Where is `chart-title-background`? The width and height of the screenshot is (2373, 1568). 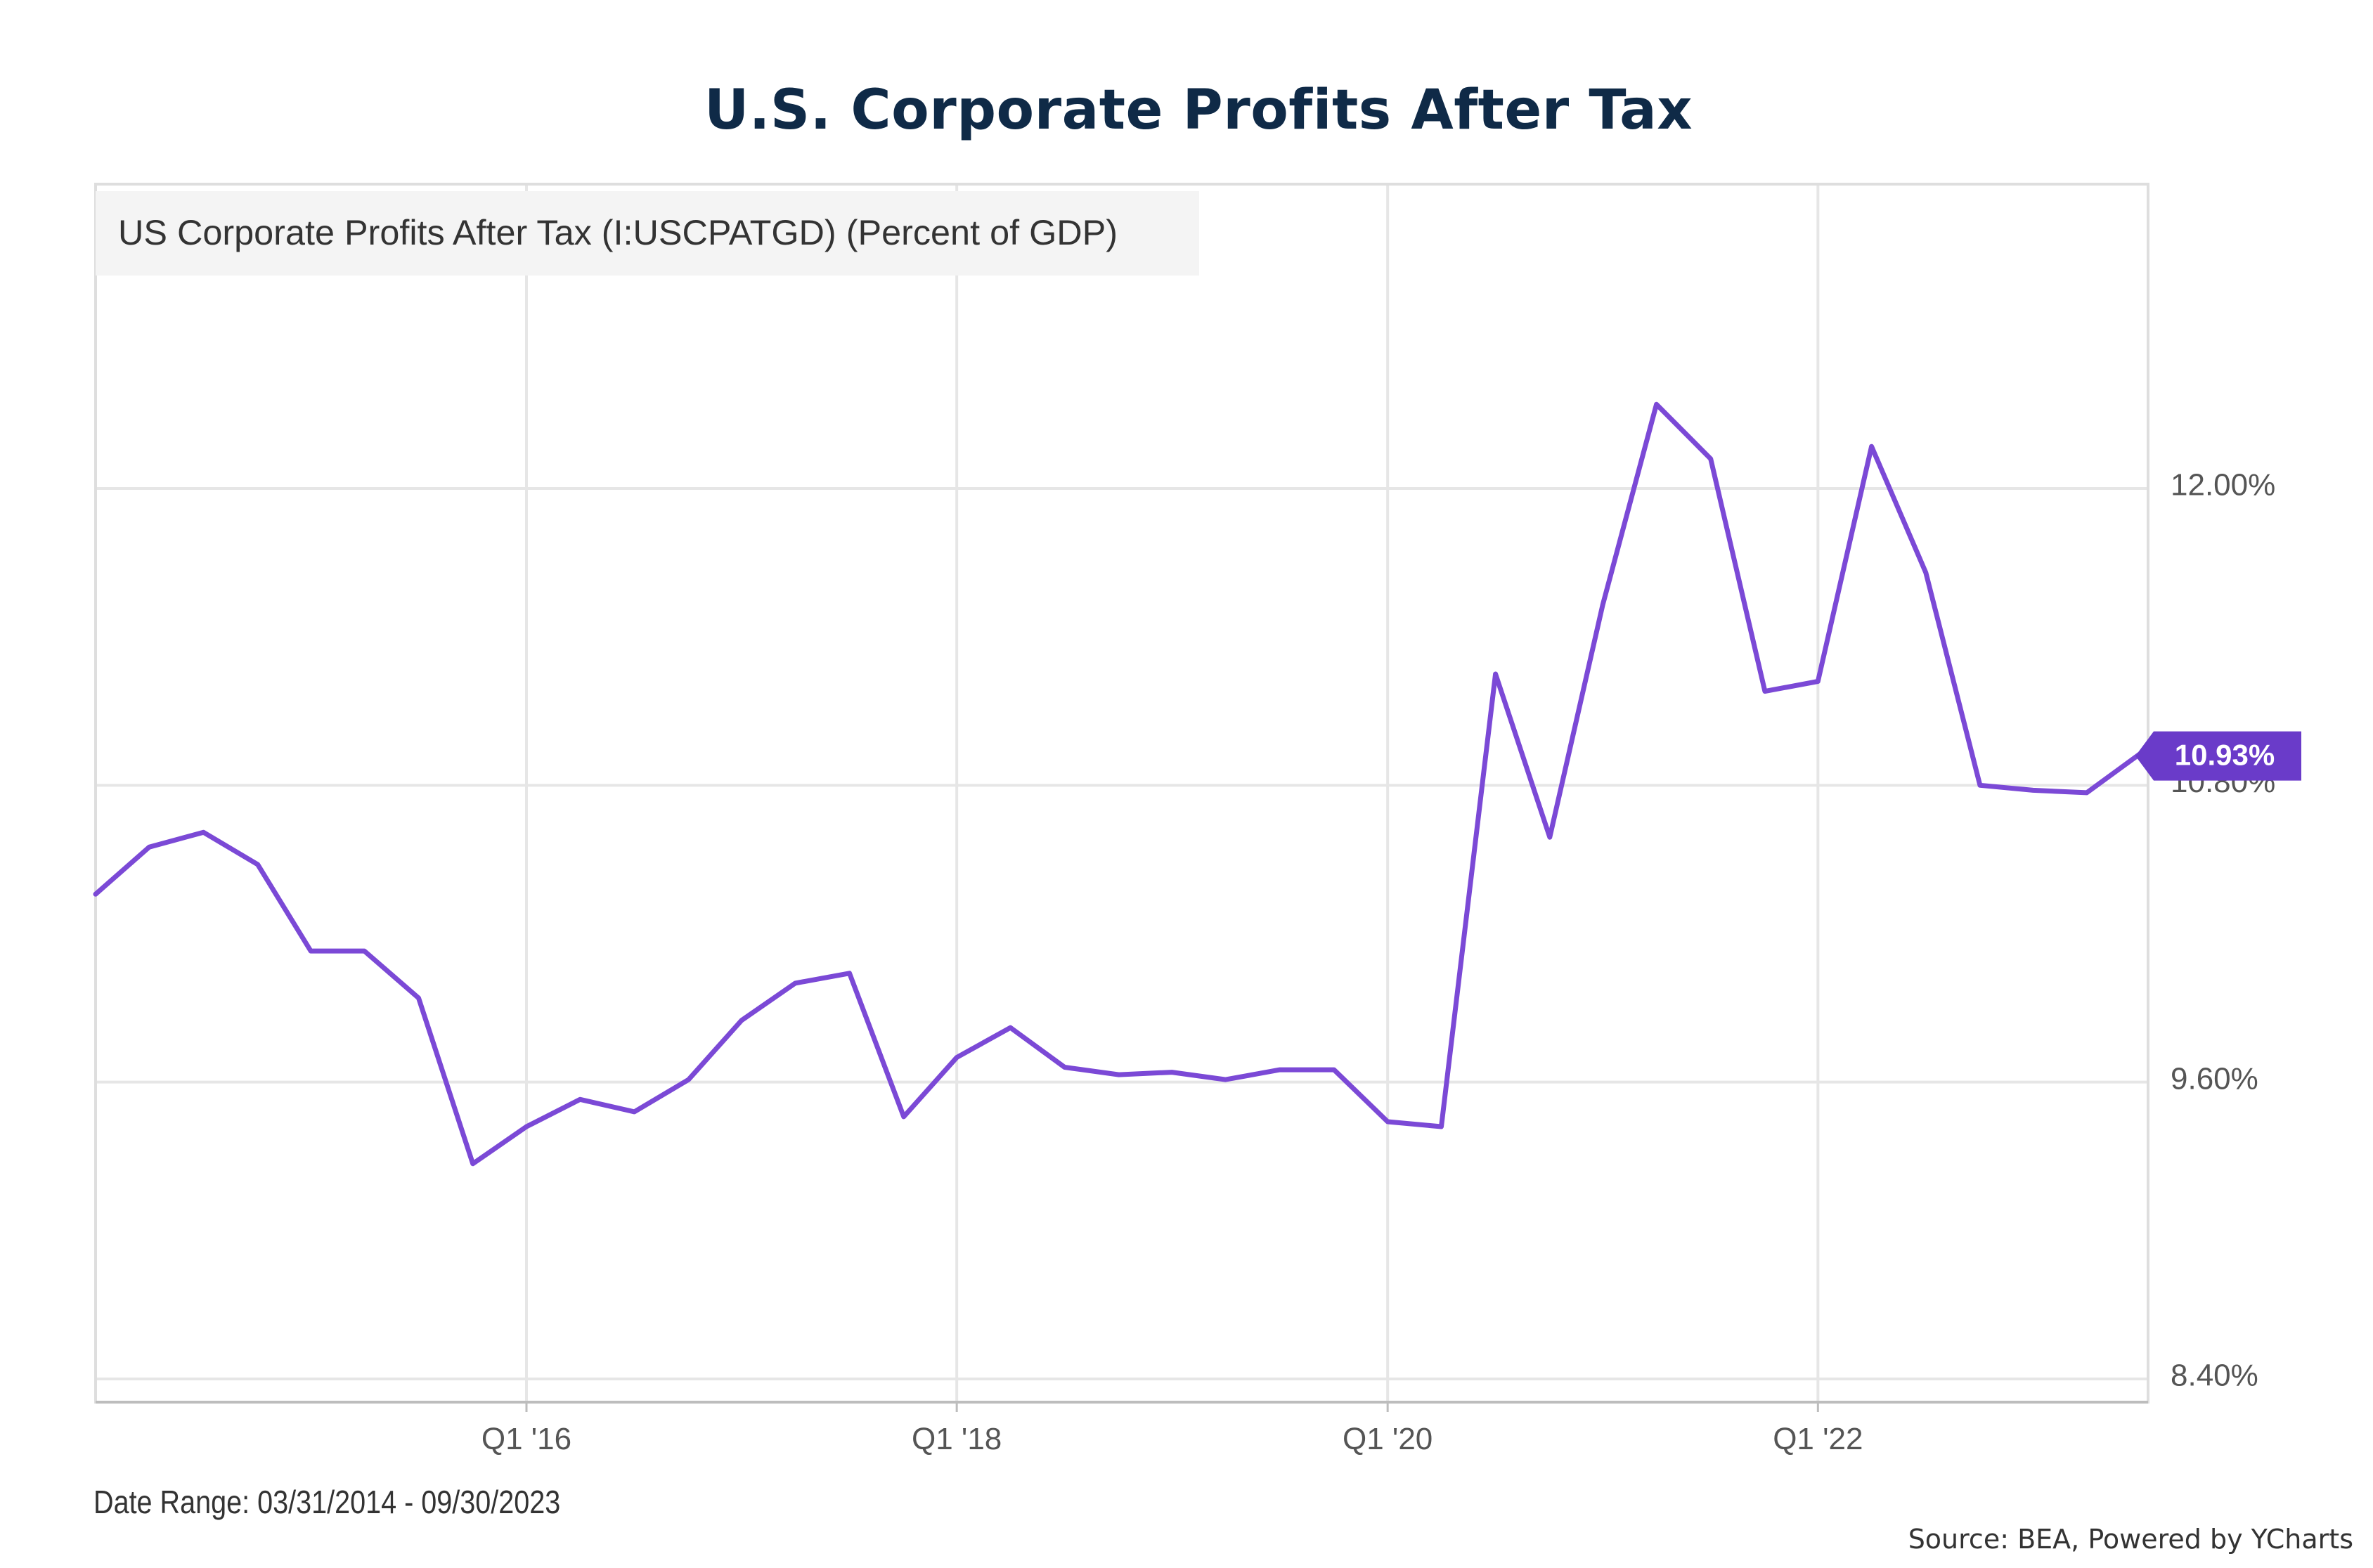
chart-title-background is located at coordinates (647, 233).